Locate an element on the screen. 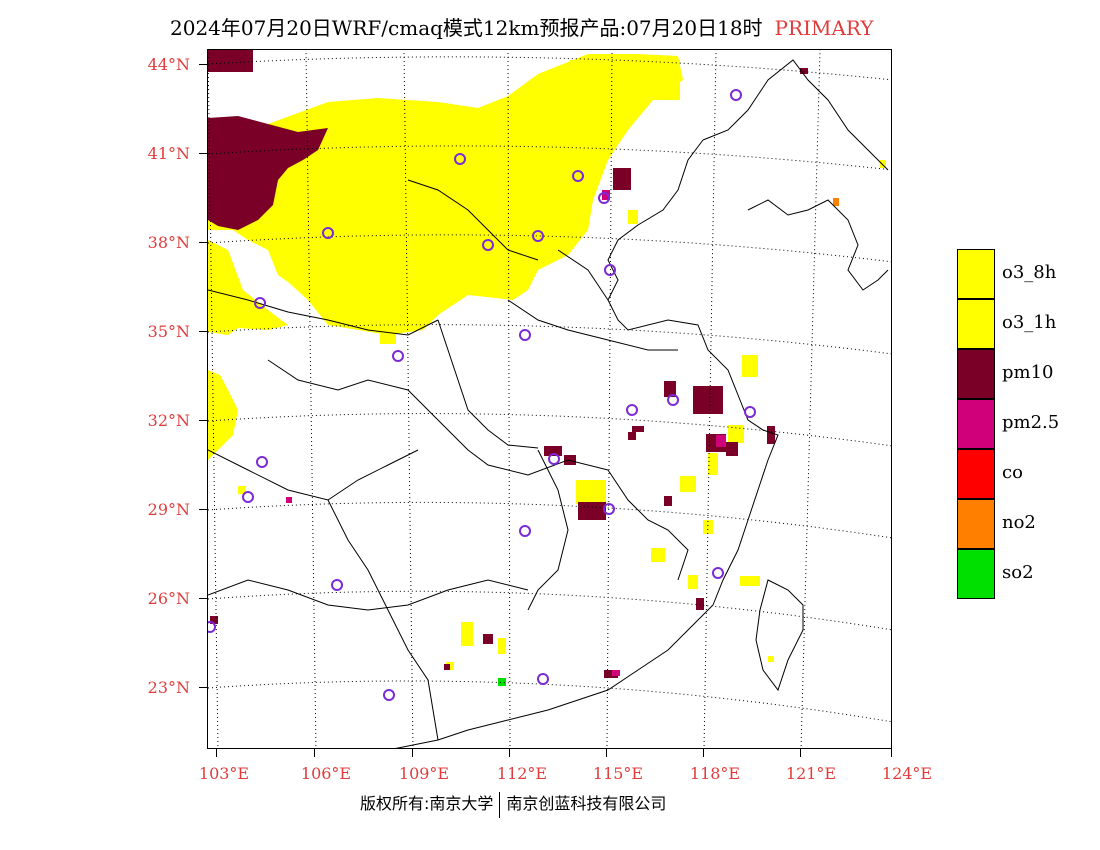  lat-label-38: 38°N is located at coordinates (168, 242).